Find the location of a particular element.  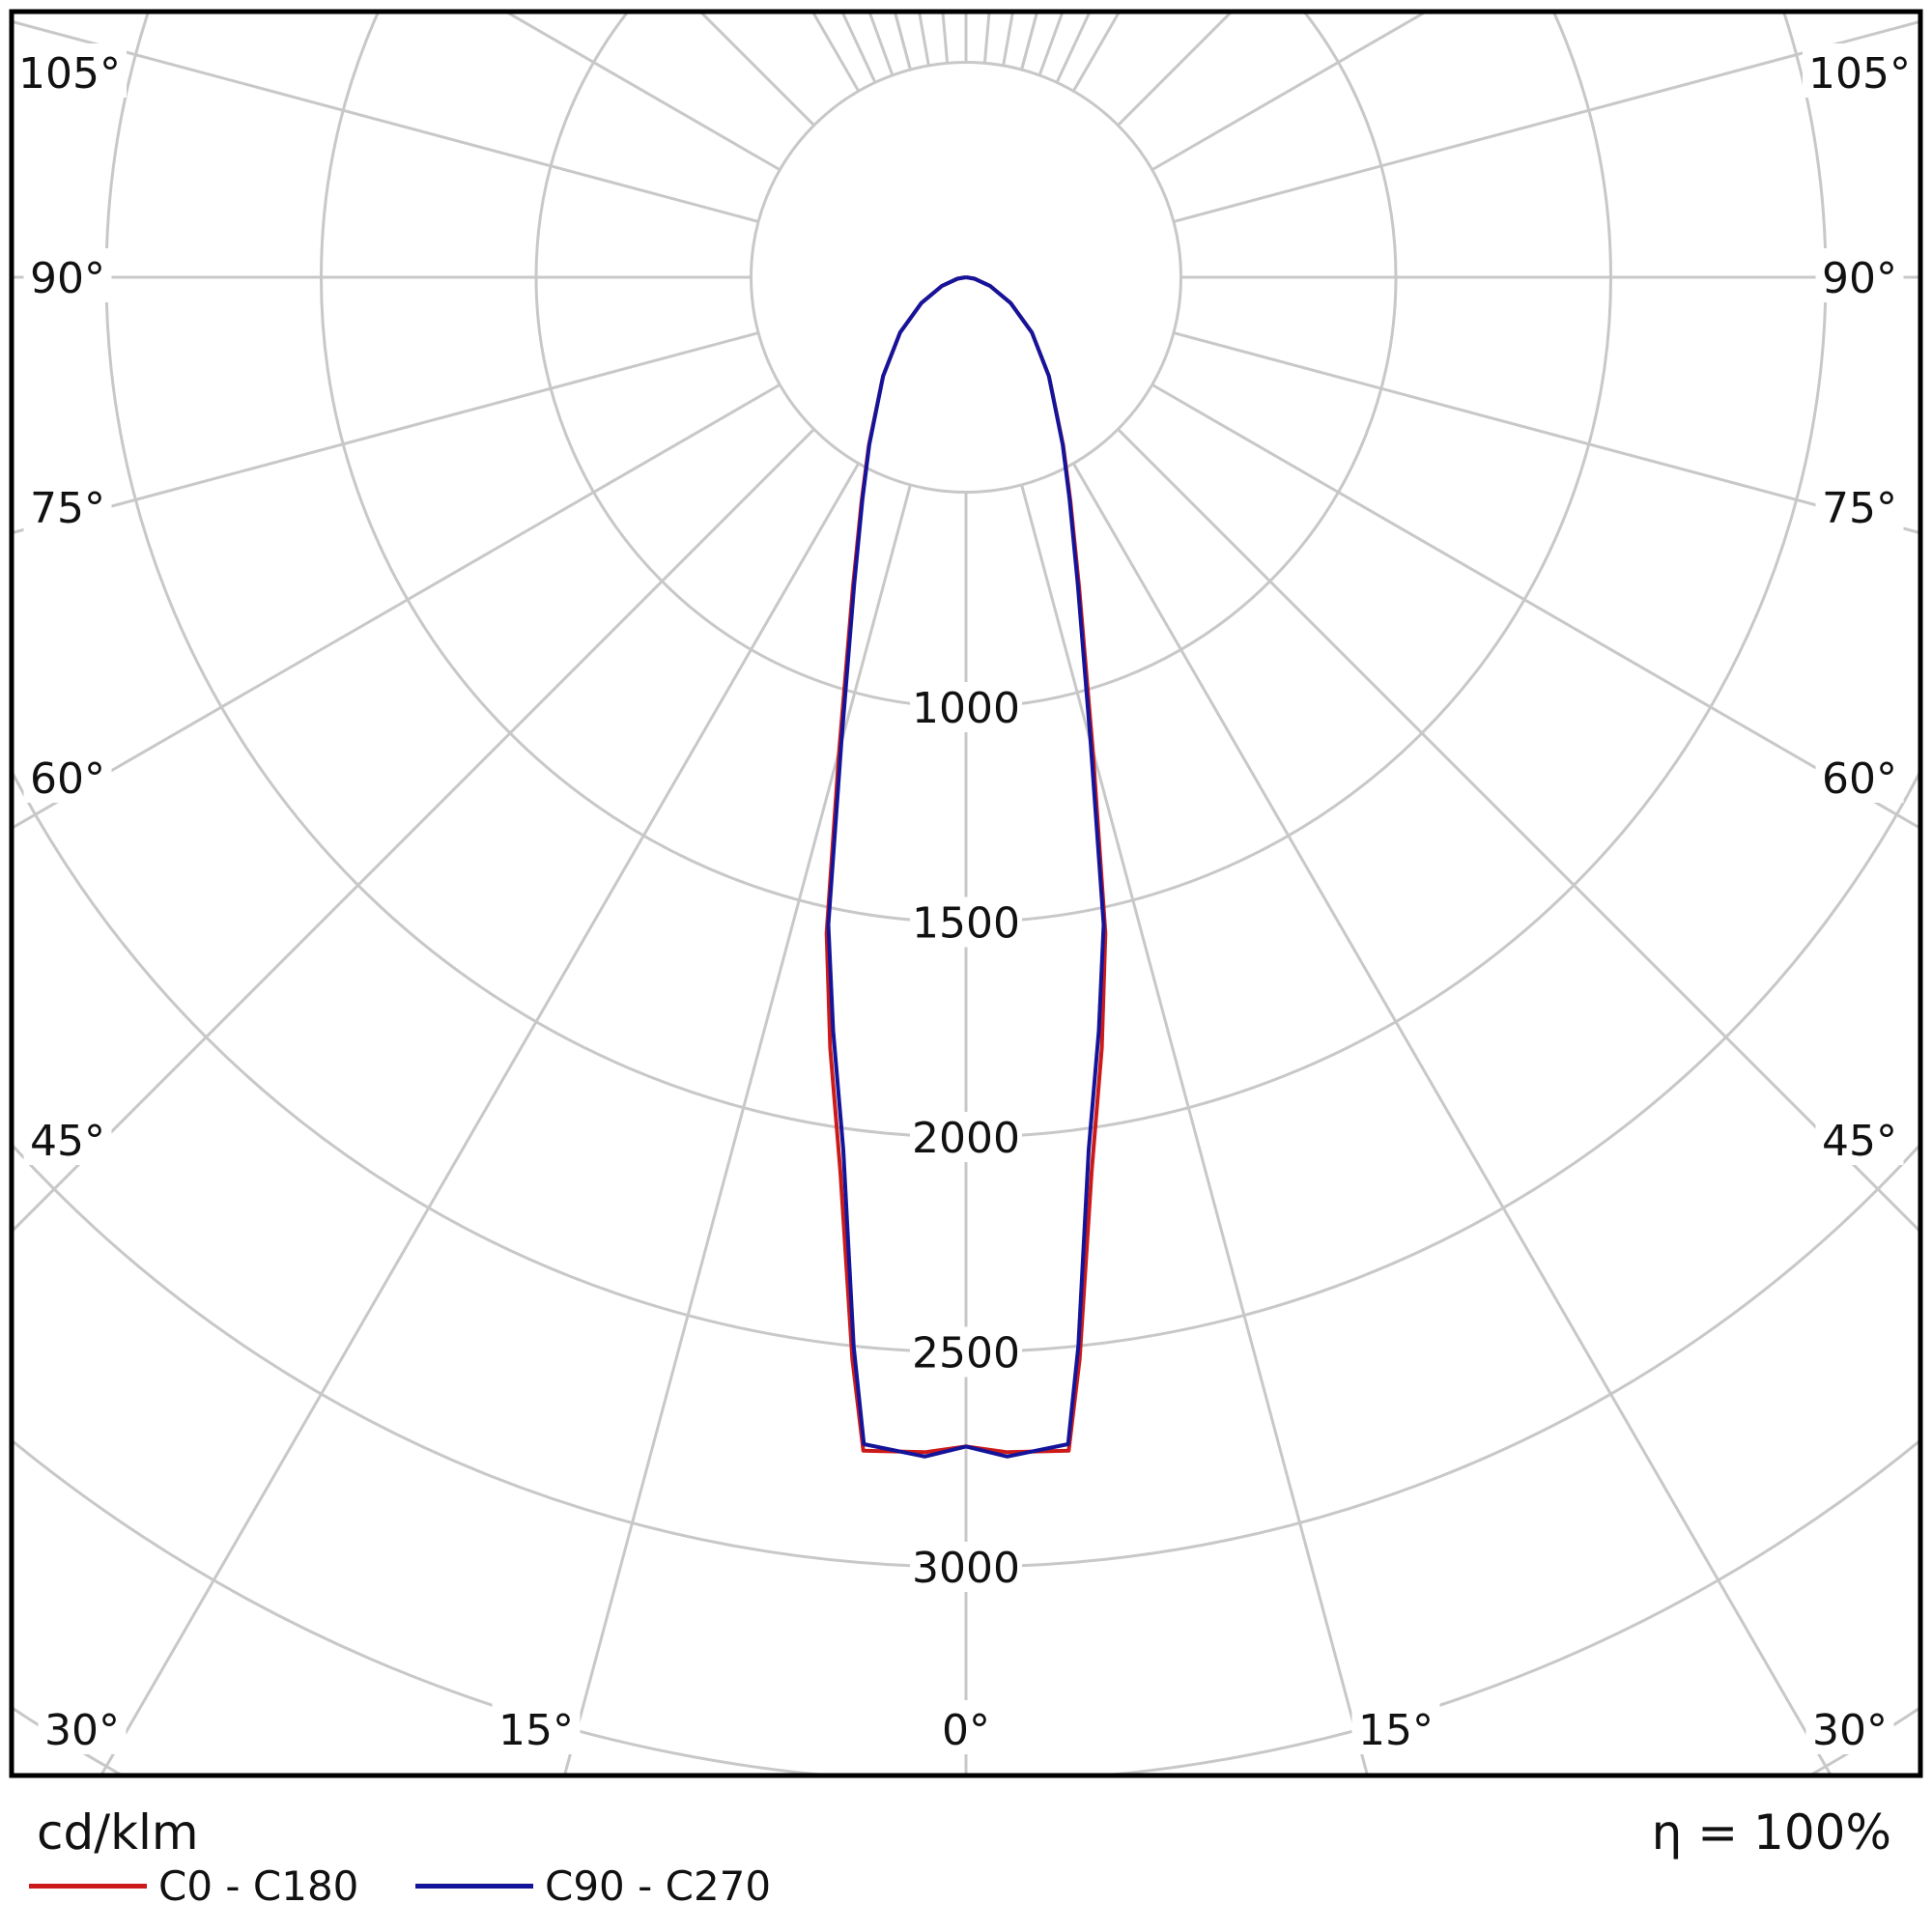

legend-item-c0-c180: C0 - C180 is located at coordinates (193, 1886).